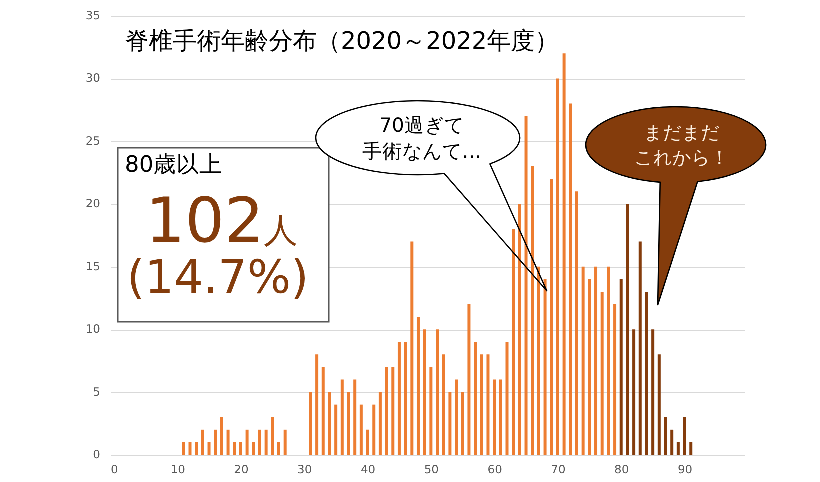  What do you see at coordinates (178, 469) in the screenshot?
I see `x-tick-label: 10` at bounding box center [178, 469].